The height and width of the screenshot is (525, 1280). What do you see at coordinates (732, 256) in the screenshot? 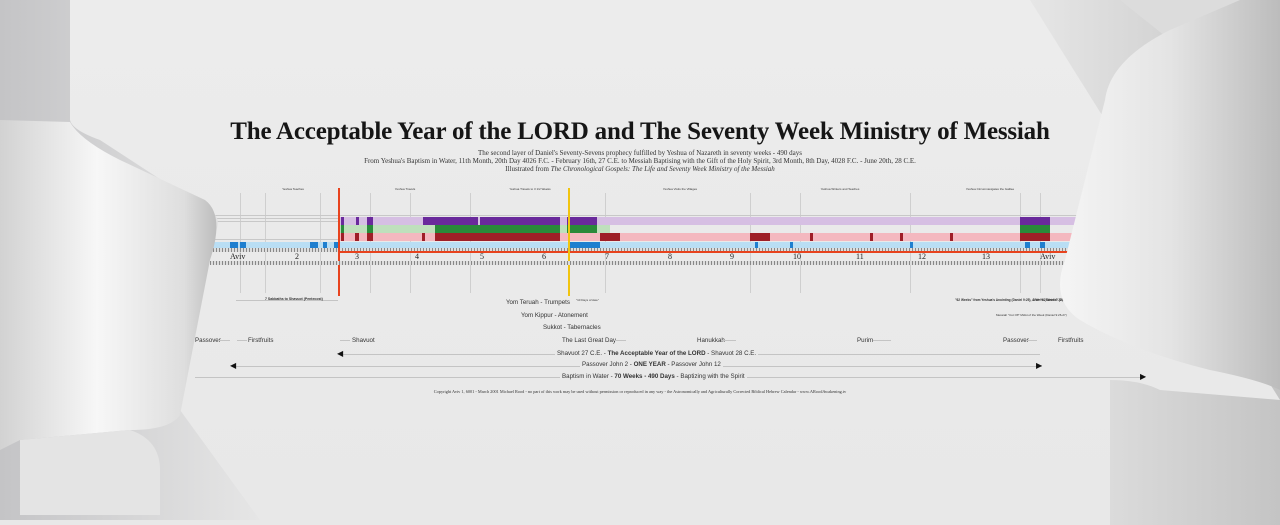
I see `month-label: 9` at bounding box center [732, 256].